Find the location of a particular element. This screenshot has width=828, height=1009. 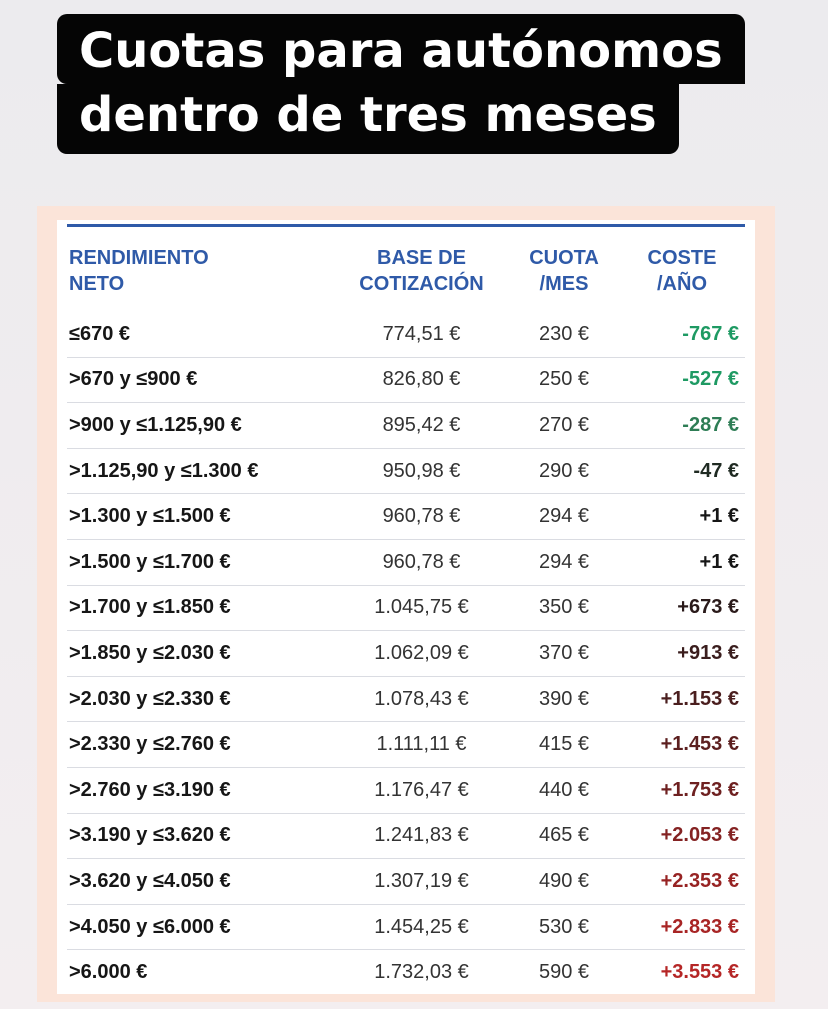

table-row: >1.300 y ≤1.500 €960,78 €294 € +1 € is located at coordinates (406, 516).